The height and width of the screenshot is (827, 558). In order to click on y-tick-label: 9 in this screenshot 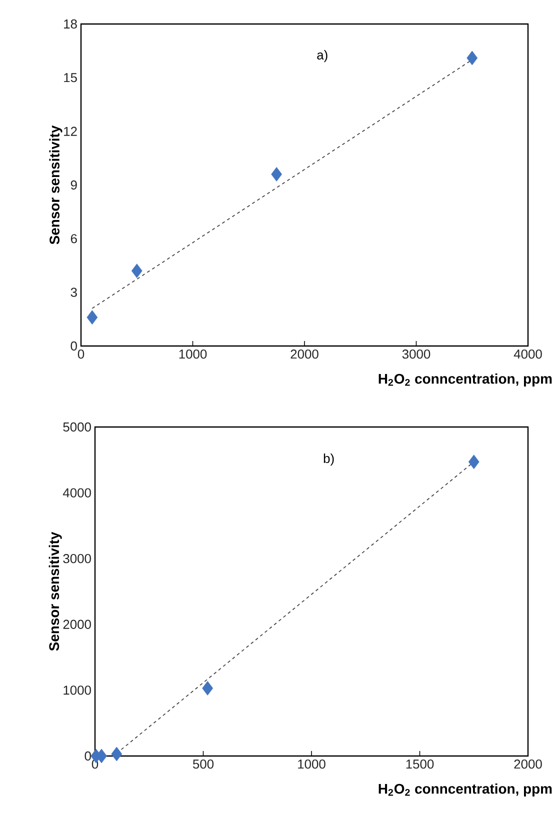, I will do `click(73, 185)`.